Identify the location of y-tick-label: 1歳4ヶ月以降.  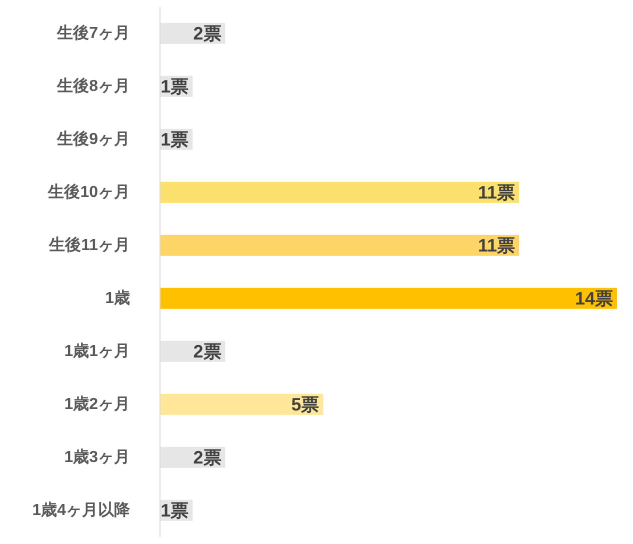
(81, 510).